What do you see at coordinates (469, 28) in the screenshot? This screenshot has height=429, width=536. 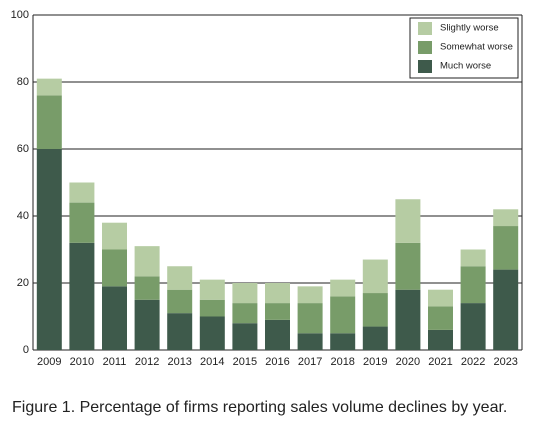 I see `legend-label: Slightly worse` at bounding box center [469, 28].